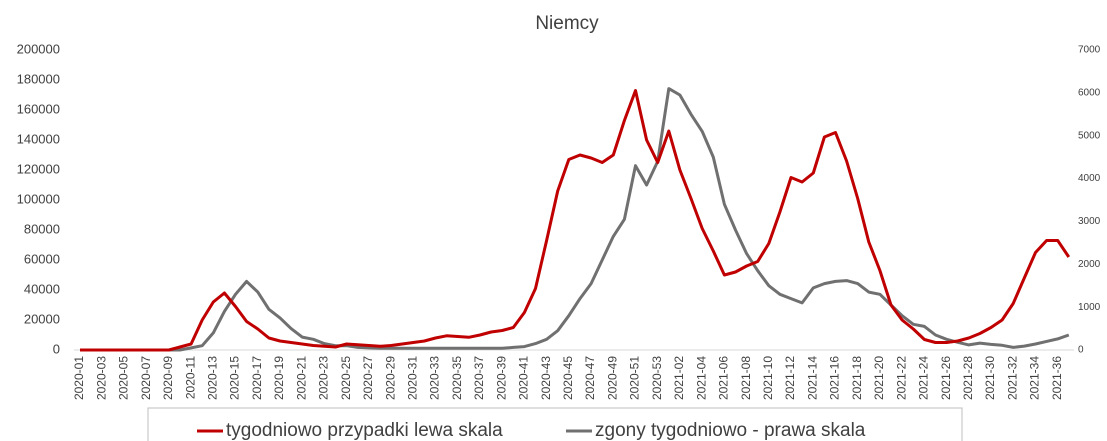  What do you see at coordinates (1089, 221) in the screenshot?
I see `y2-tick-label: 3000` at bounding box center [1089, 221].